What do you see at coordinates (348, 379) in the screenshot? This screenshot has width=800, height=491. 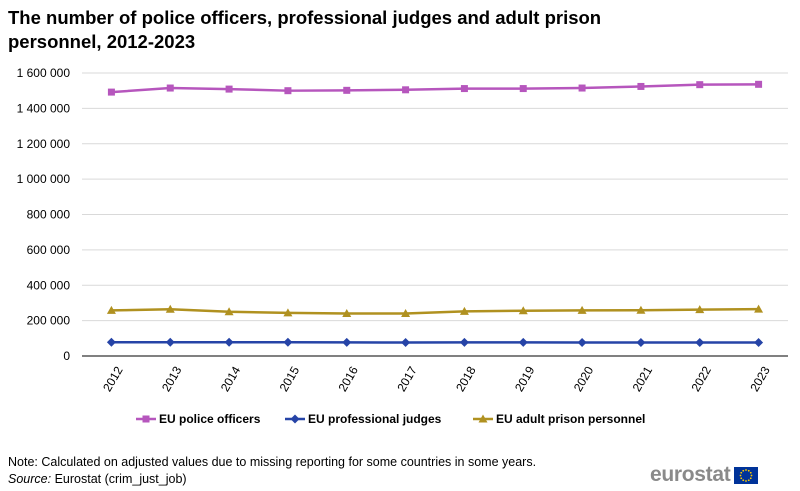 I see `x-tick-label: 2016` at bounding box center [348, 379].